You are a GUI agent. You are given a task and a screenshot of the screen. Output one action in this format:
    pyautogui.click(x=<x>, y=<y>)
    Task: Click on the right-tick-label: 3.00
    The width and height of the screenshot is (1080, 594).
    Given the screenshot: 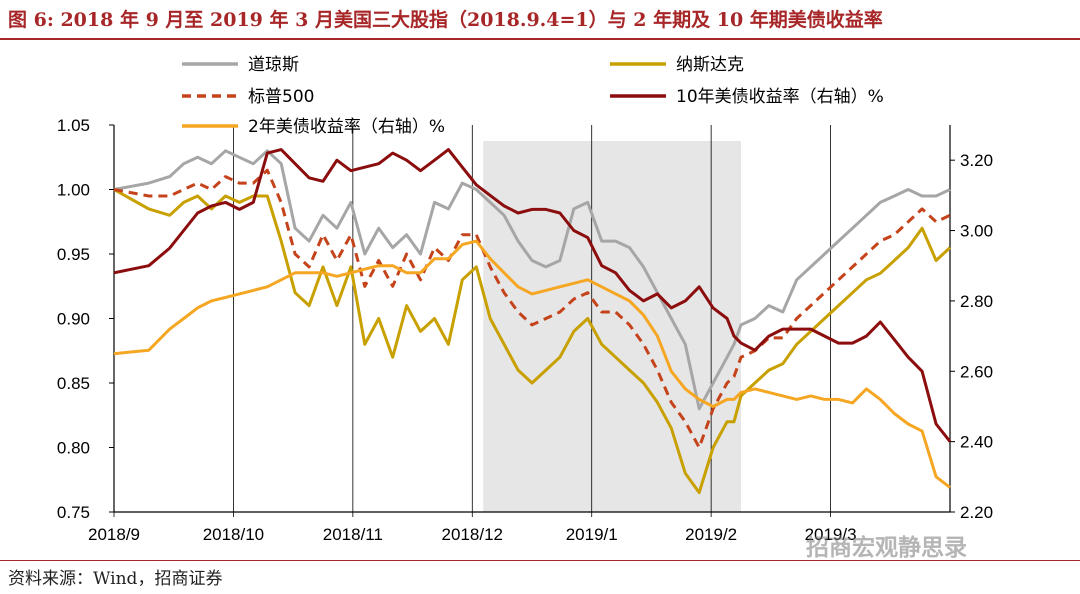 What is the action you would take?
    pyautogui.click(x=976, y=231)
    